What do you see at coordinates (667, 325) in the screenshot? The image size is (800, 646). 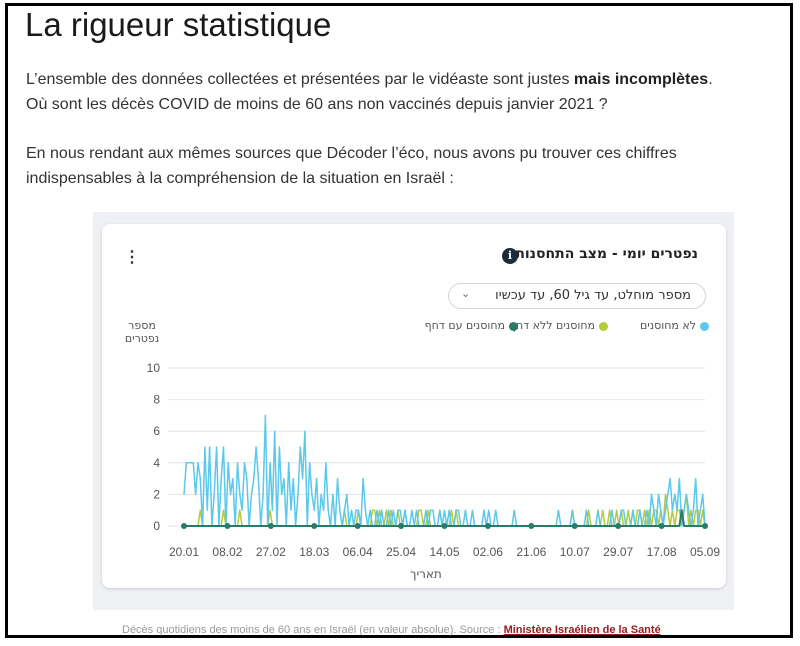 I see `legend-label-unvaccinated: לא מחוסנים` at bounding box center [667, 325].